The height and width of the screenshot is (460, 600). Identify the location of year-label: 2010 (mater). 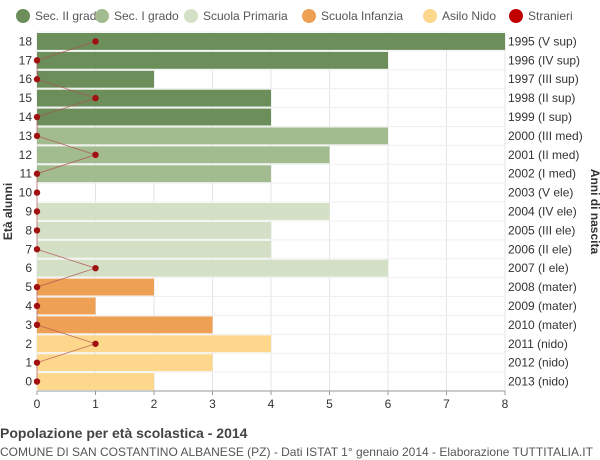
(542, 325).